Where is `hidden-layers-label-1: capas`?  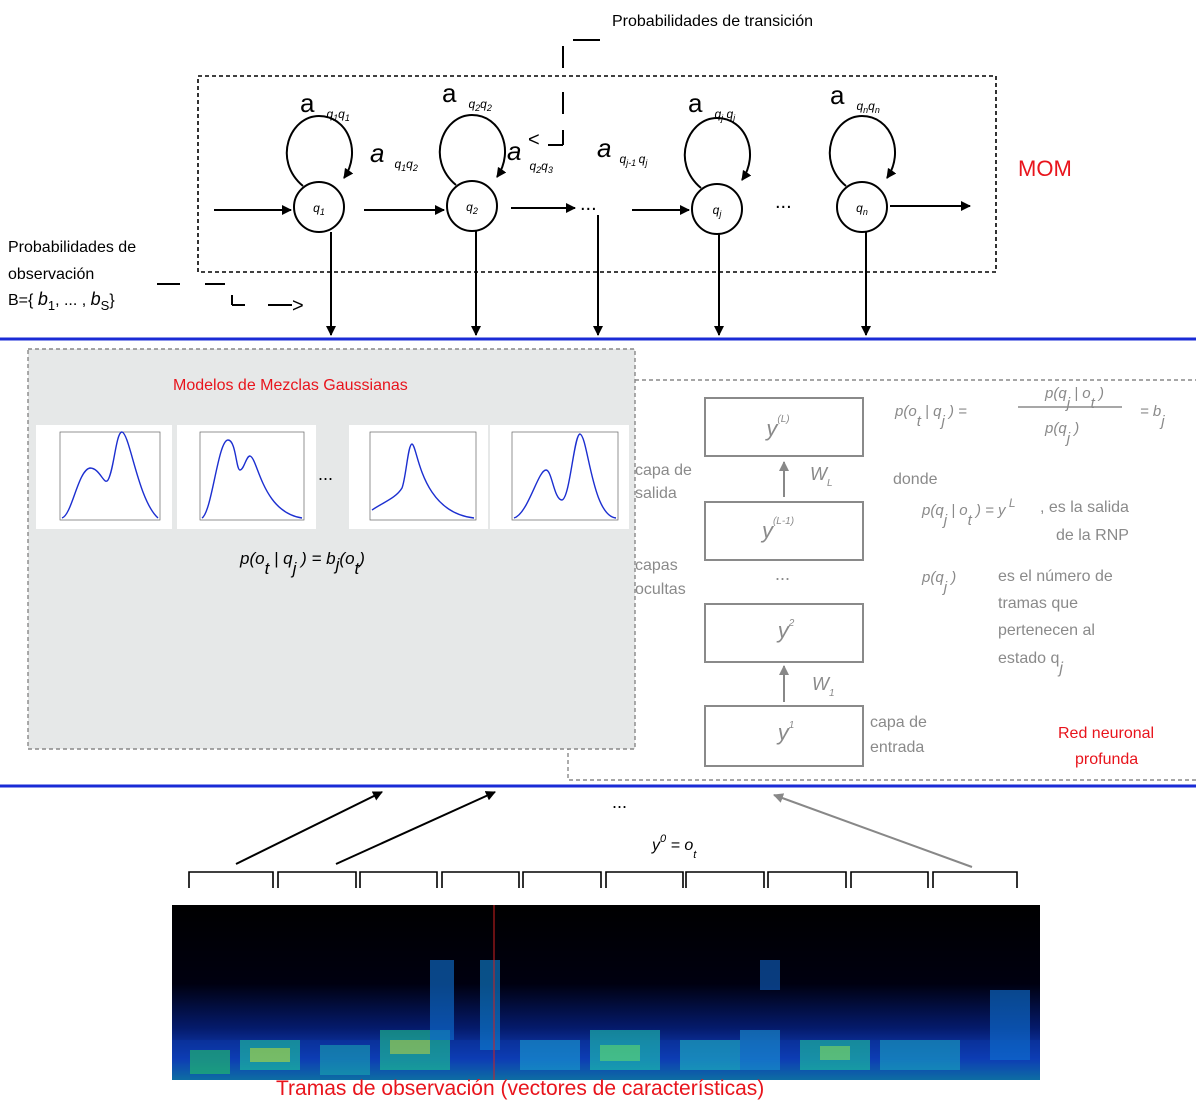
hidden-layers-label-1: capas is located at coordinates (656, 565).